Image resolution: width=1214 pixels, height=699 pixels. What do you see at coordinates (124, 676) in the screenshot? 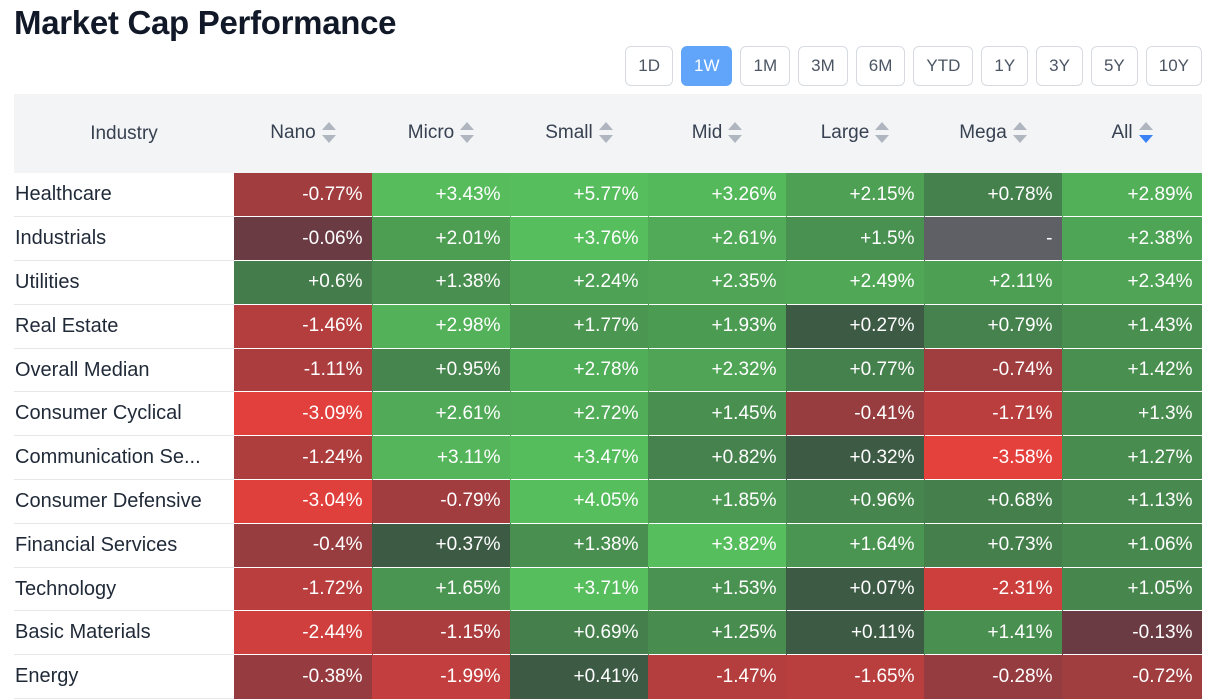
I see `industry-name: Energy` at bounding box center [124, 676].